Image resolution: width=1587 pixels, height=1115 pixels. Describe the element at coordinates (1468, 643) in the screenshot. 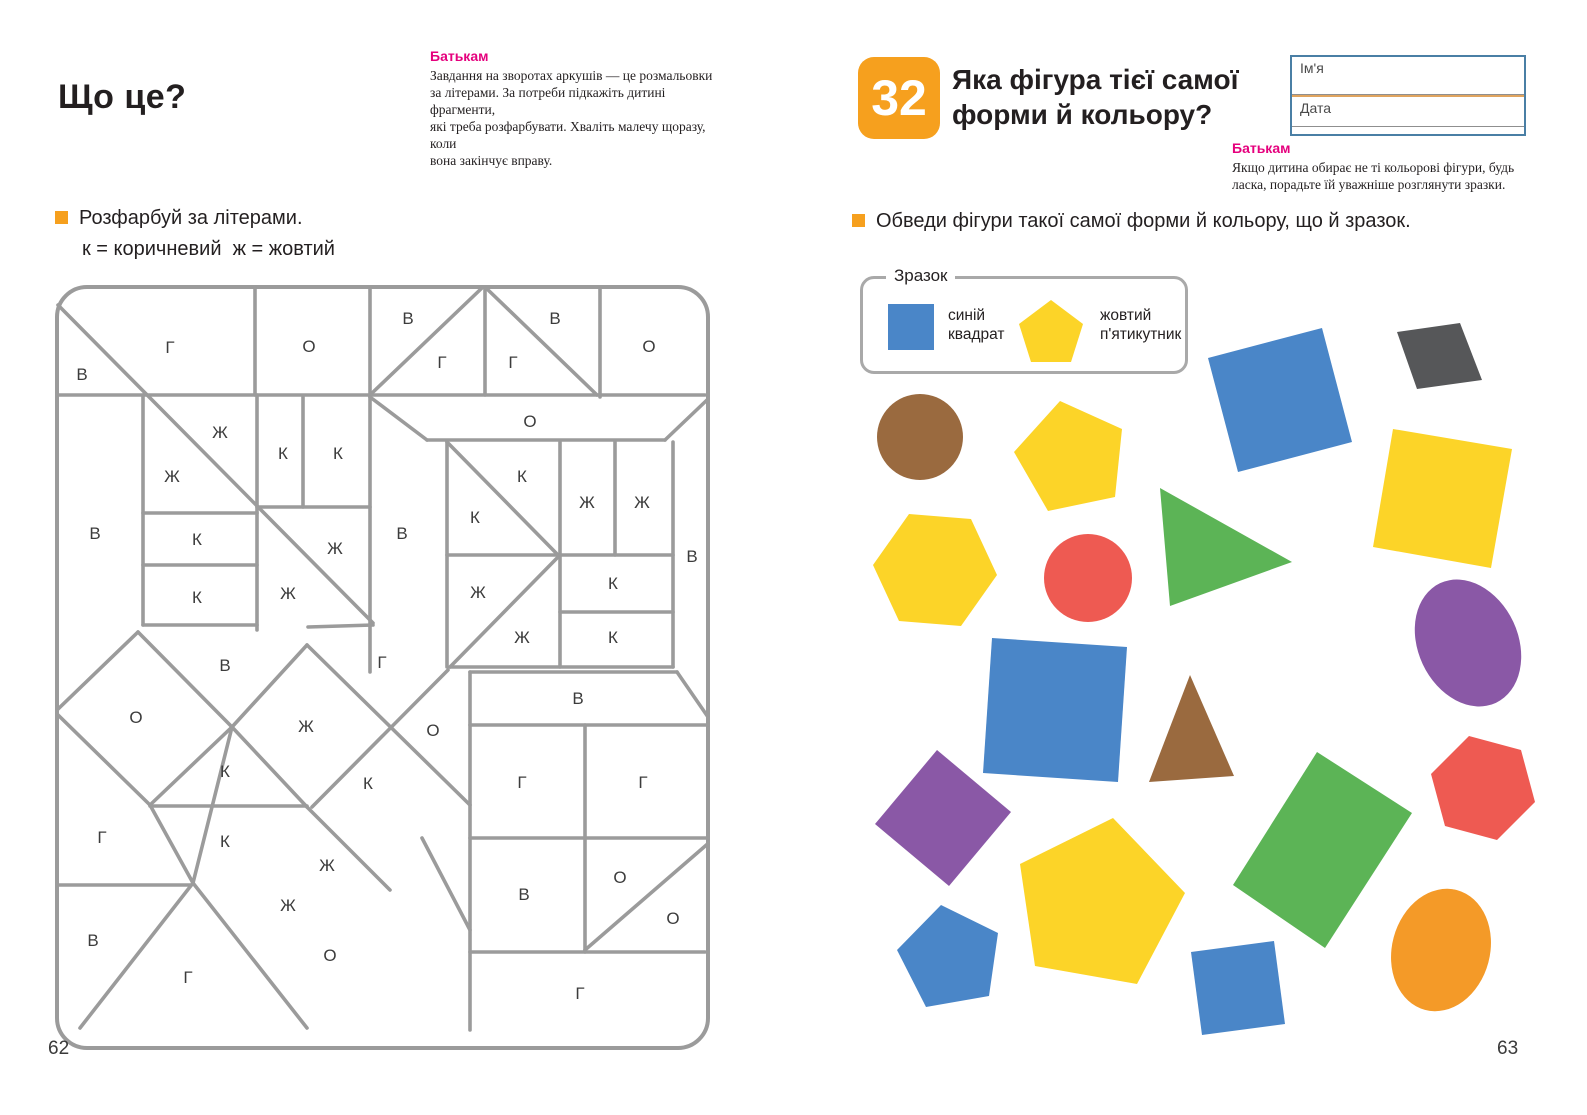

I see `purple-ellipse` at that location.